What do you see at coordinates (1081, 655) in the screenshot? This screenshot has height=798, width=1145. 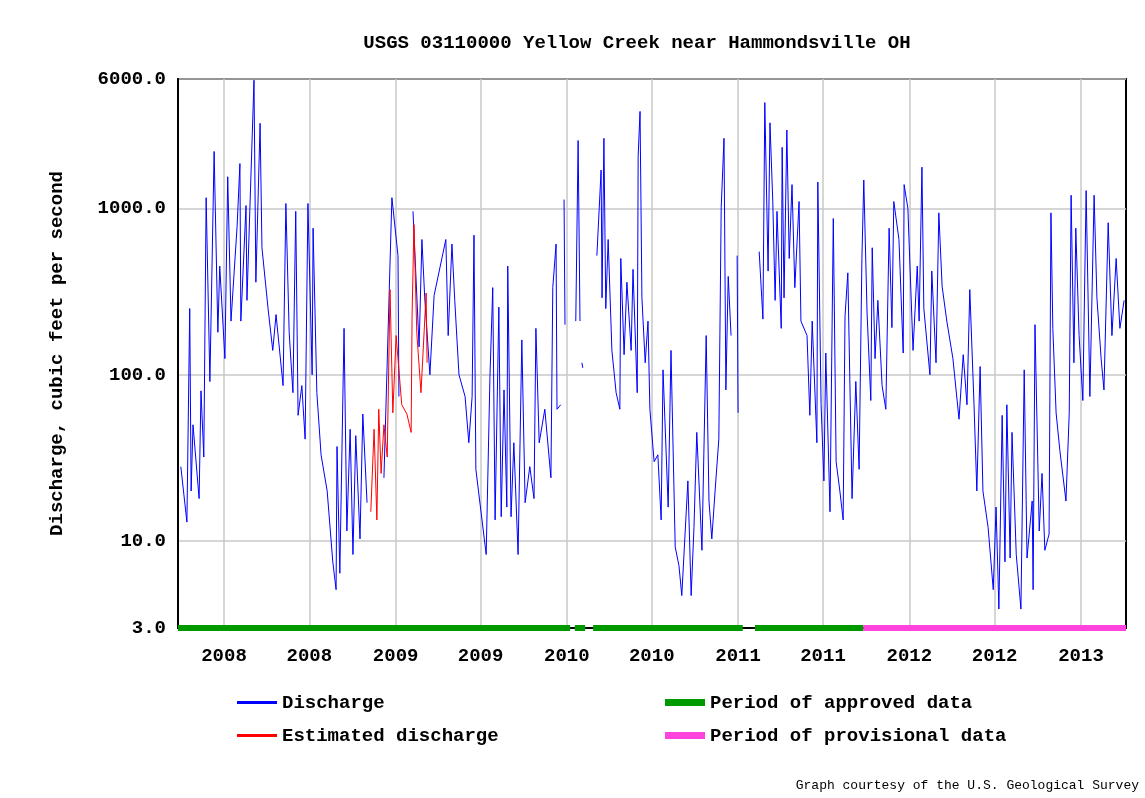 I see `x-tick-label: 2013` at bounding box center [1081, 655].